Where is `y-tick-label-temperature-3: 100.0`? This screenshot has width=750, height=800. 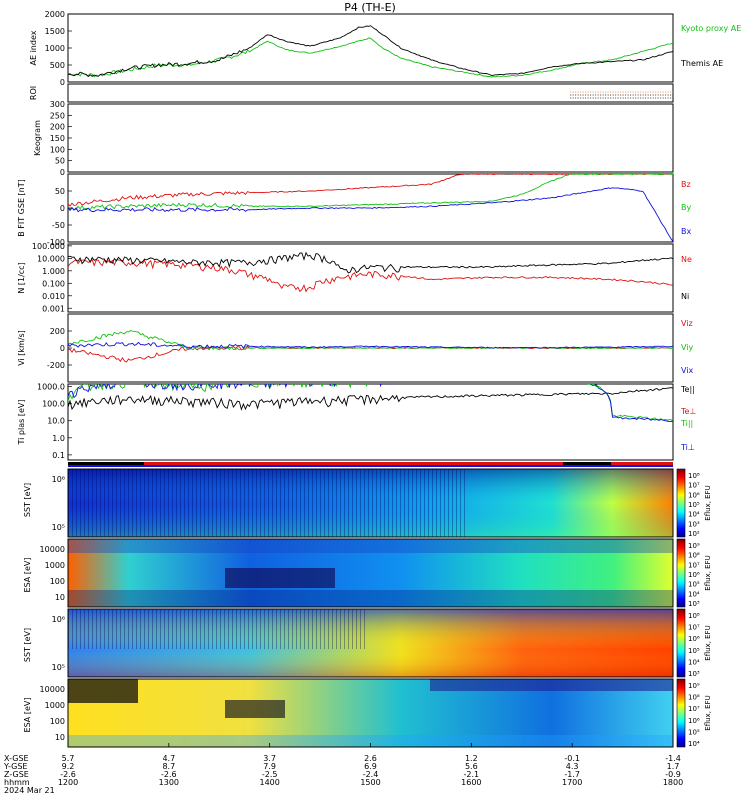 y-tick-label-temperature-3: 100.0 is located at coordinates (53, 404).